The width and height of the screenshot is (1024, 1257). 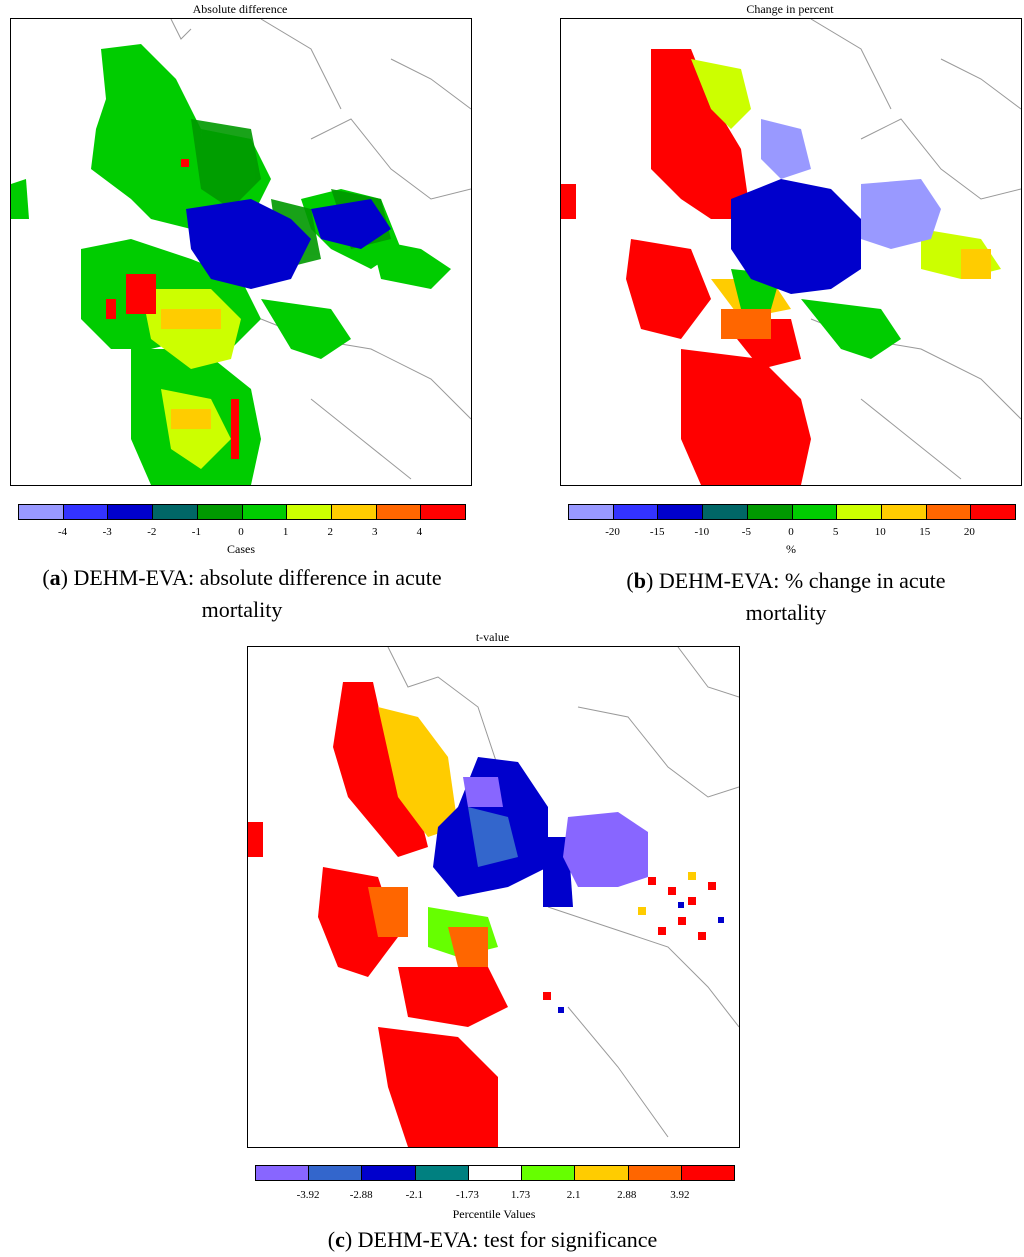 I want to click on colorbar-tick-label: -20, so click(x=612, y=532).